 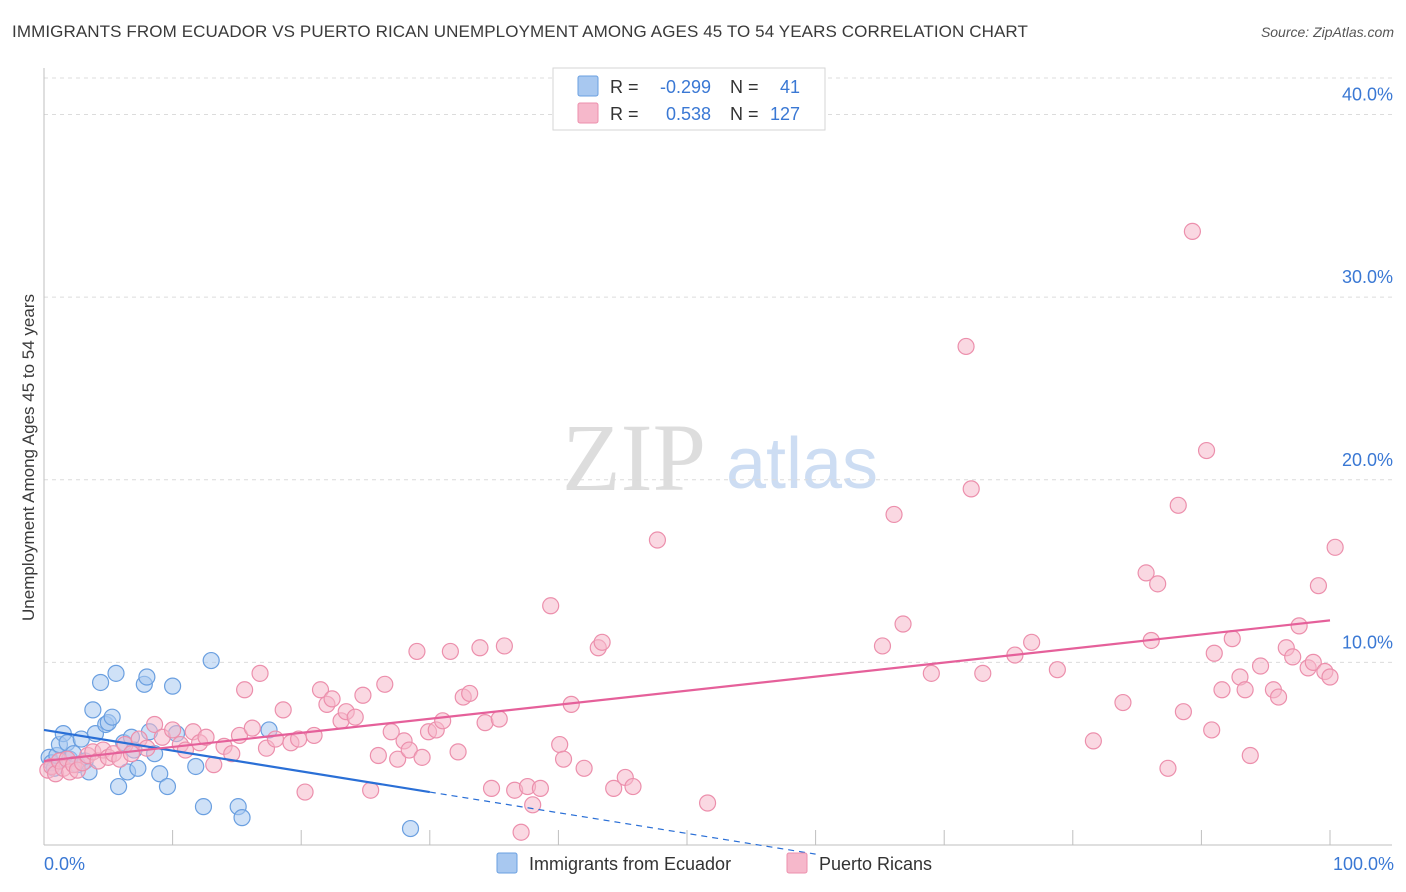 I want to click on y-tick-label-30: 30.0%, so click(x=1367, y=277).